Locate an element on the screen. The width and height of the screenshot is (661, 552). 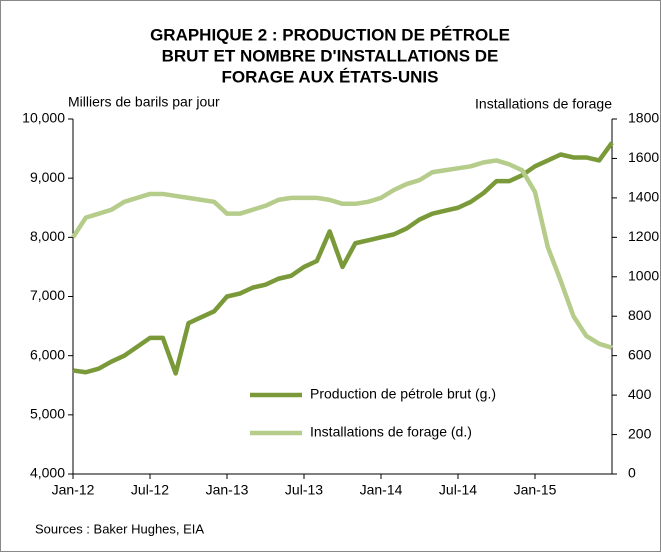
y-tick-label: 8,000 is located at coordinates (47, 236).